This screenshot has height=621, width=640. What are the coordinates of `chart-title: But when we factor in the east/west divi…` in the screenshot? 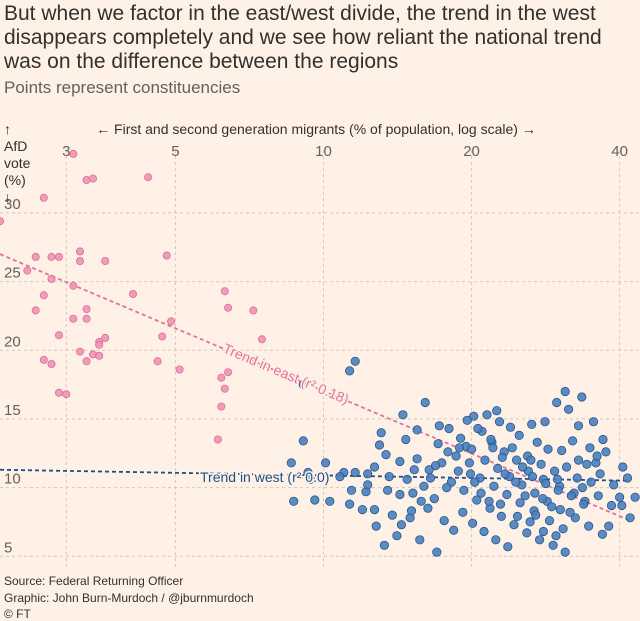 It's located at (303, 37).